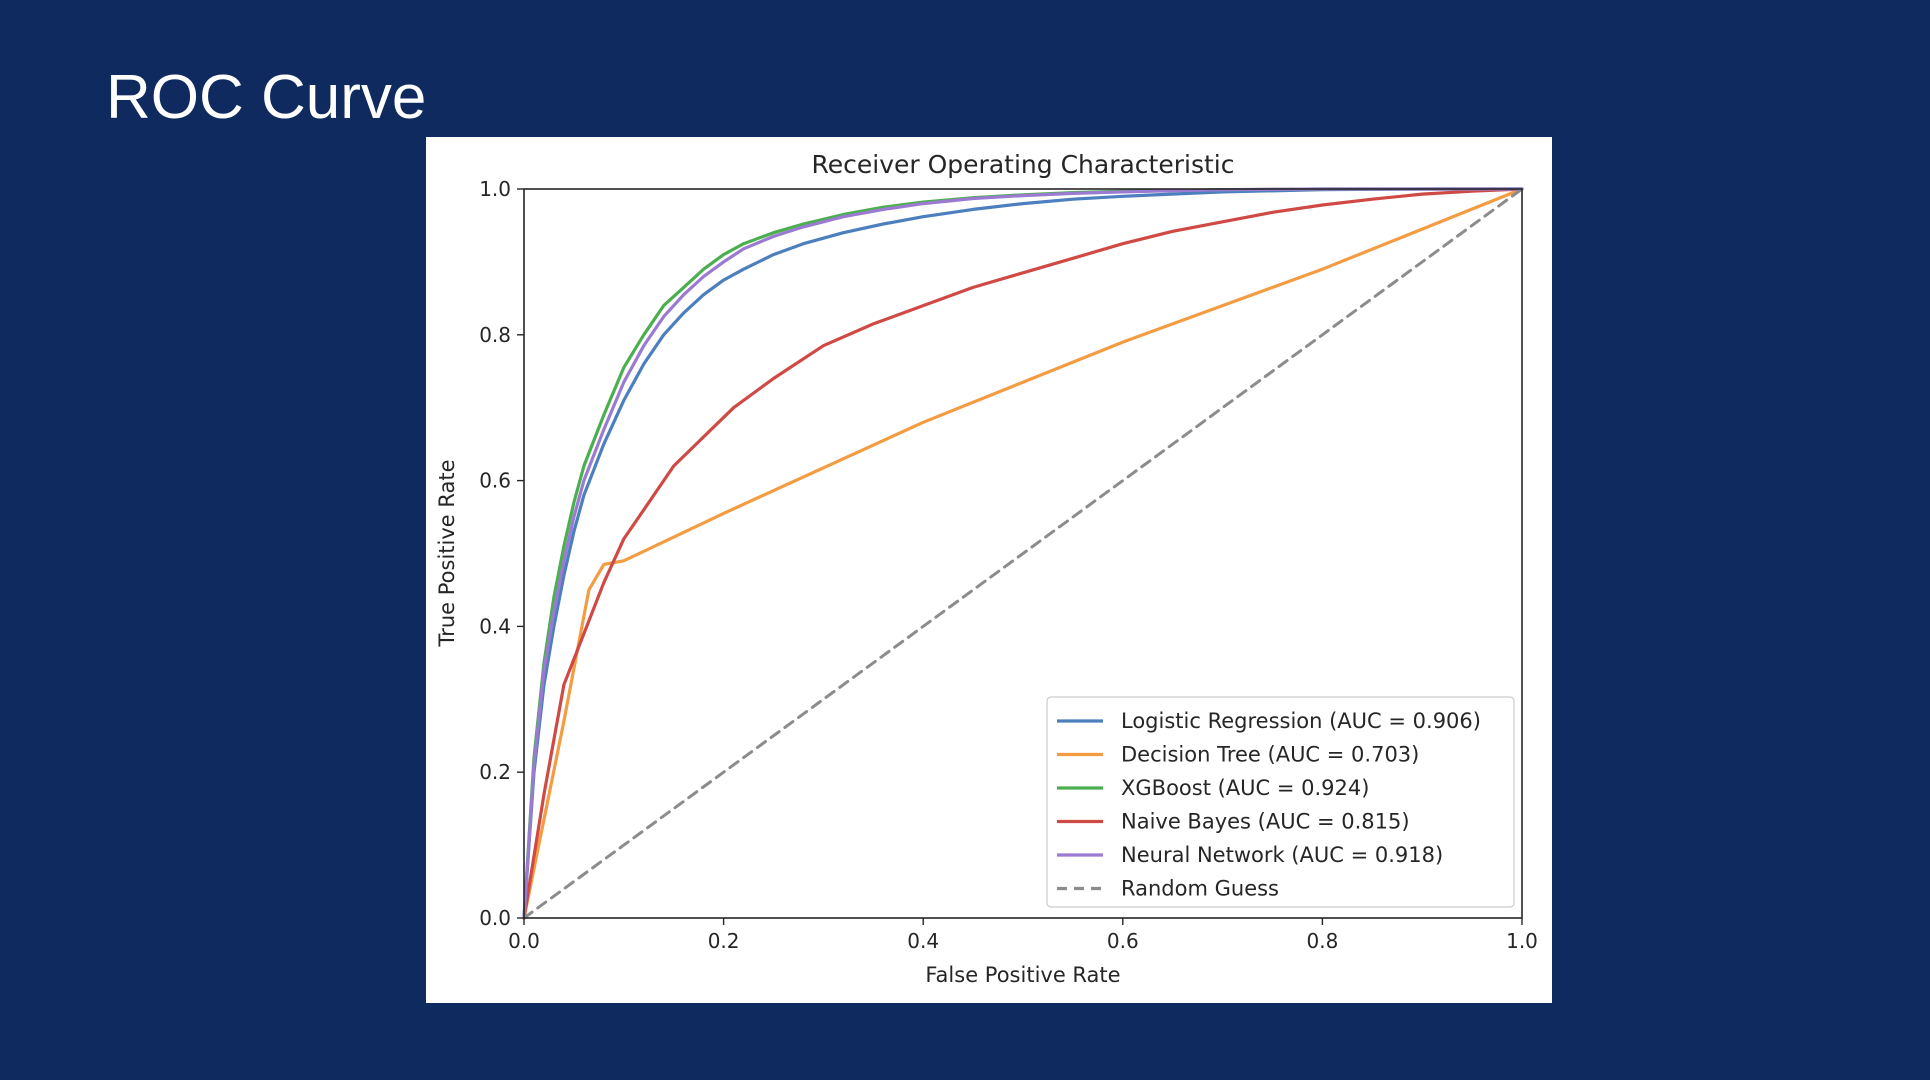  Describe the element at coordinates (1200, 889) in the screenshot. I see `legend-label-5: Random Guess` at that location.